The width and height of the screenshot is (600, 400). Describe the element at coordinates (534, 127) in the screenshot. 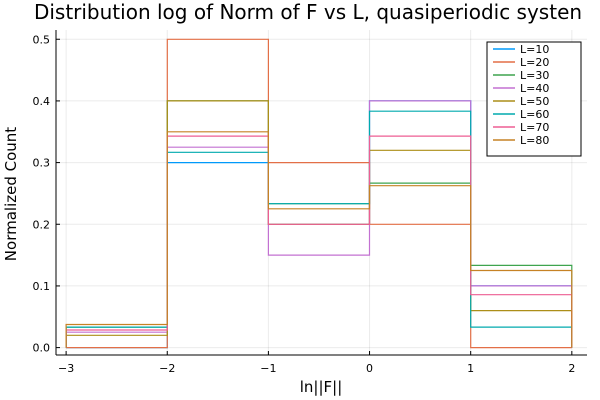

I see `legend-entry-label: L=70` at that location.